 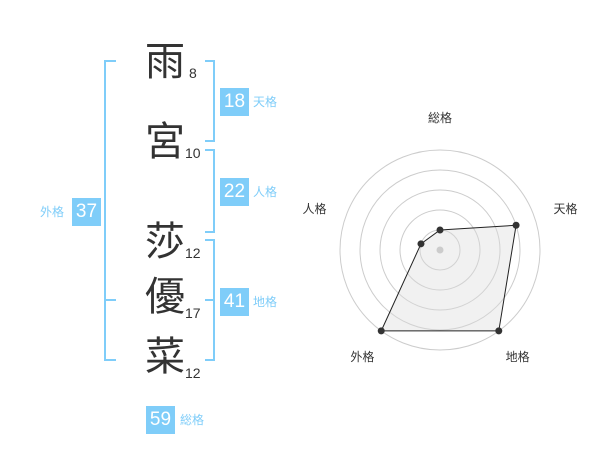 I want to click on radar-point-総格, so click(x=440, y=230).